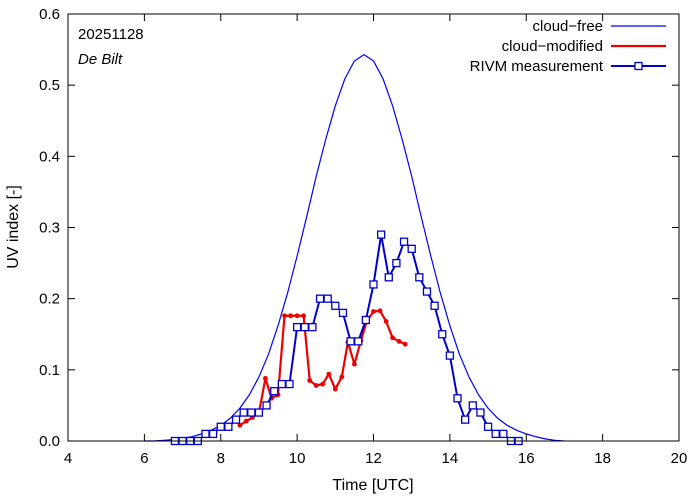  Describe the element at coordinates (49, 370) in the screenshot. I see `y-tick-label: 0.1` at that location.